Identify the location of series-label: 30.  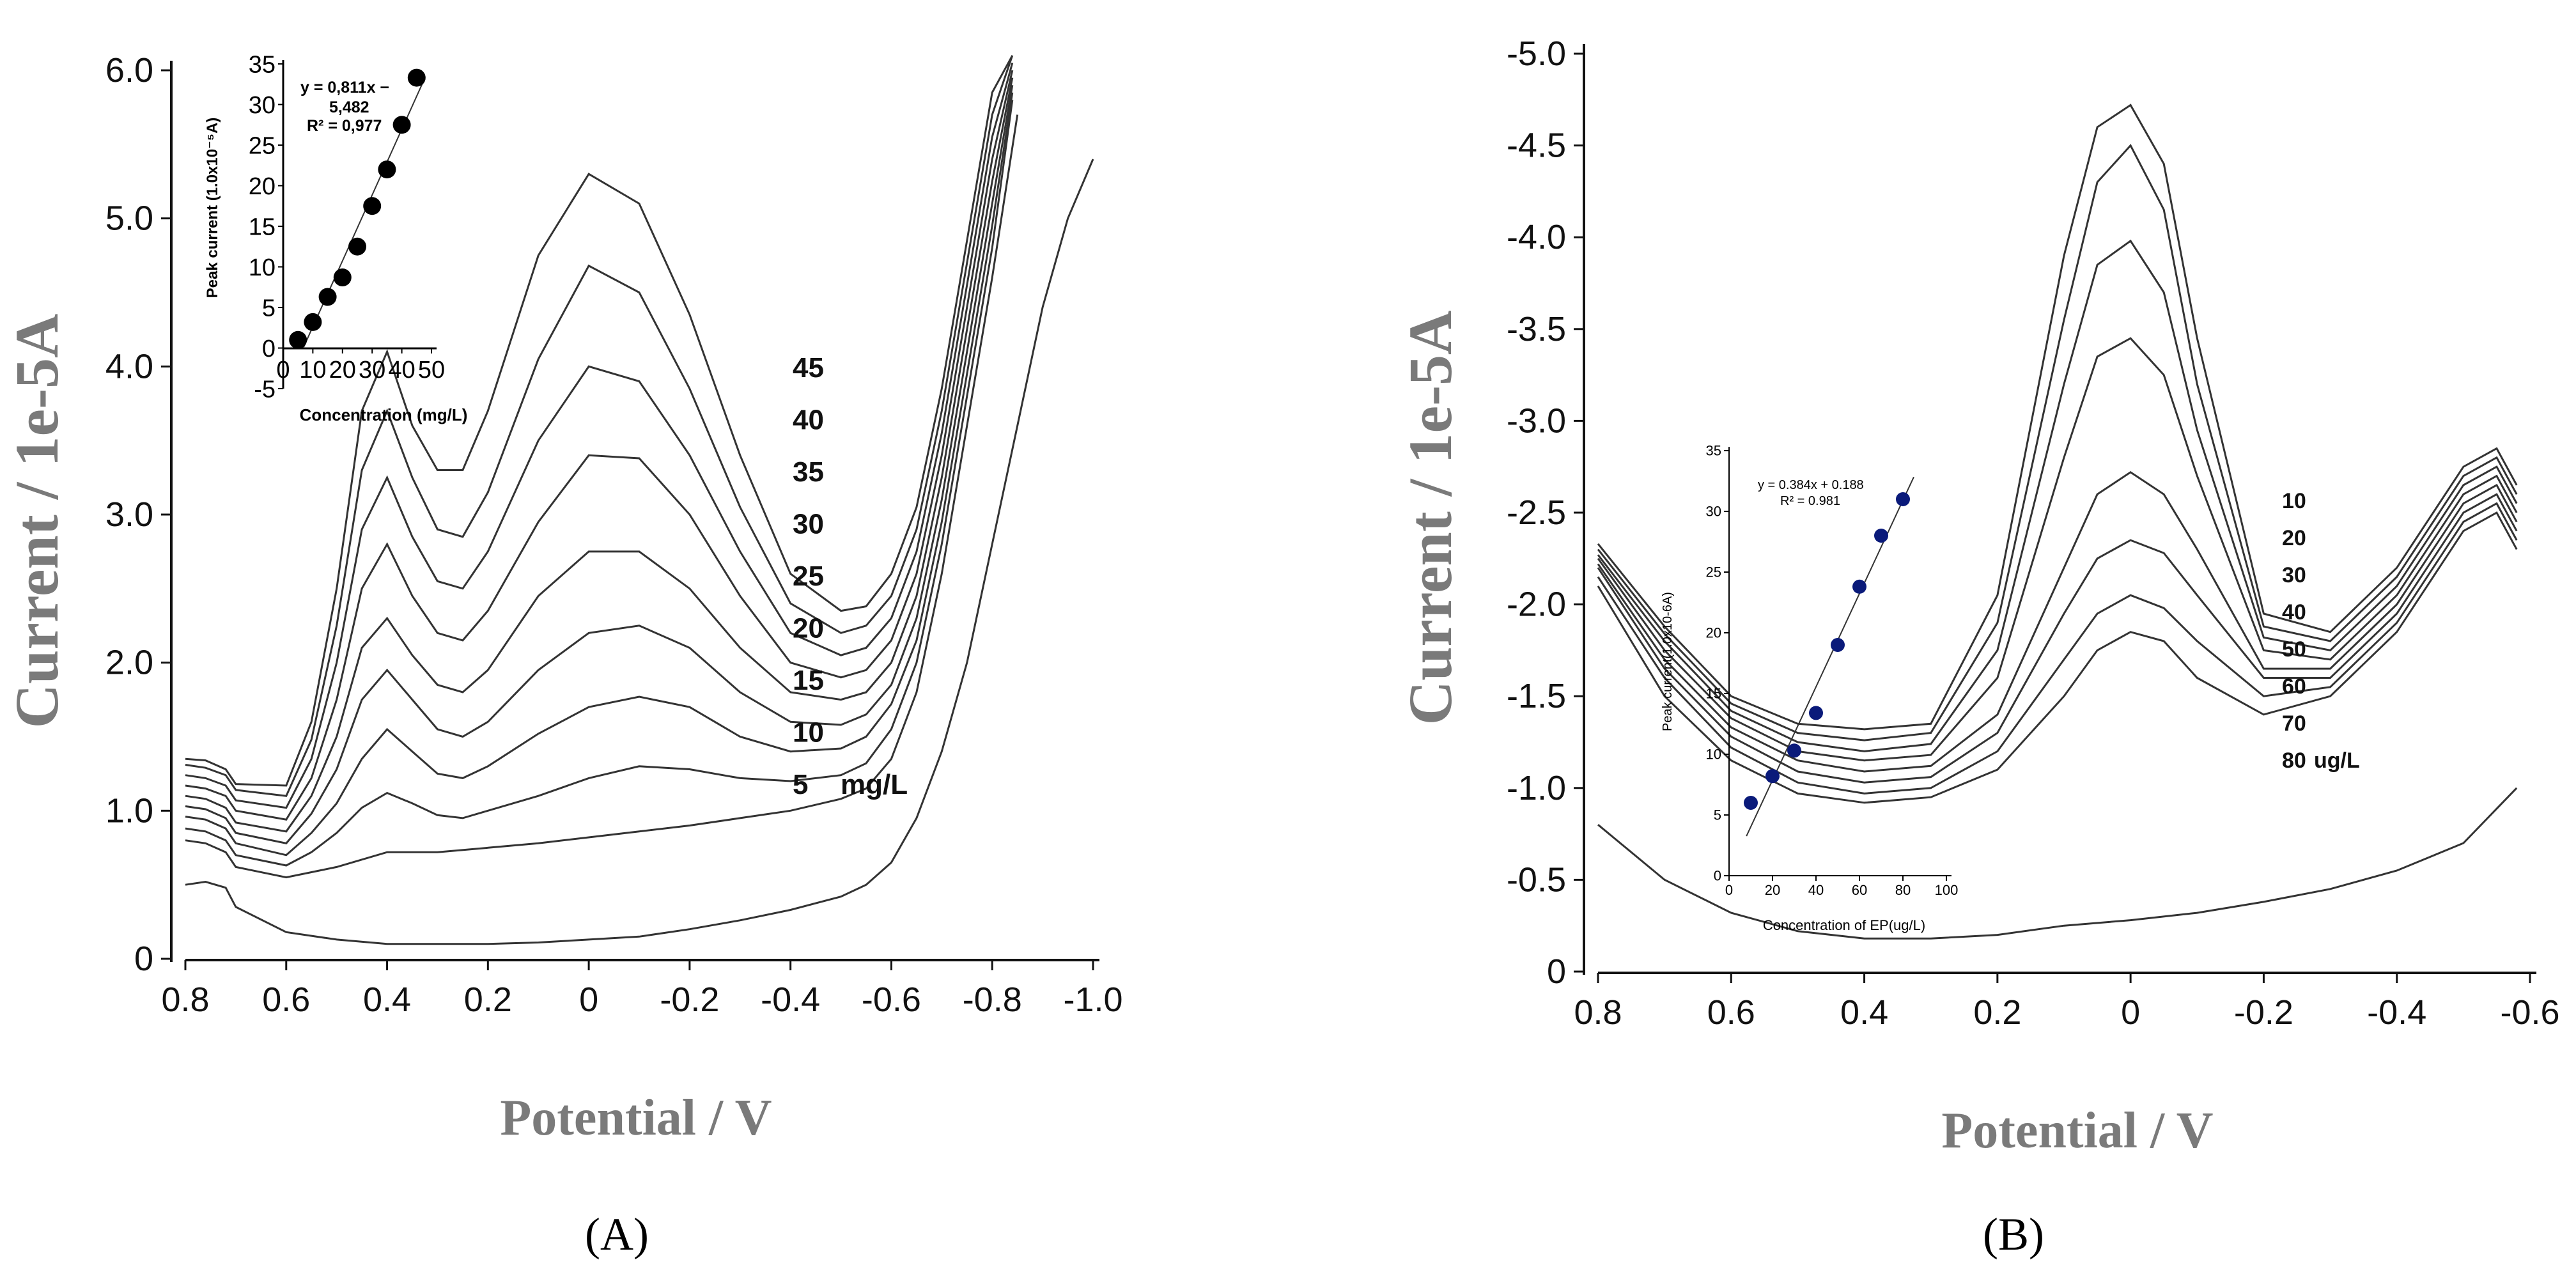
(809, 524).